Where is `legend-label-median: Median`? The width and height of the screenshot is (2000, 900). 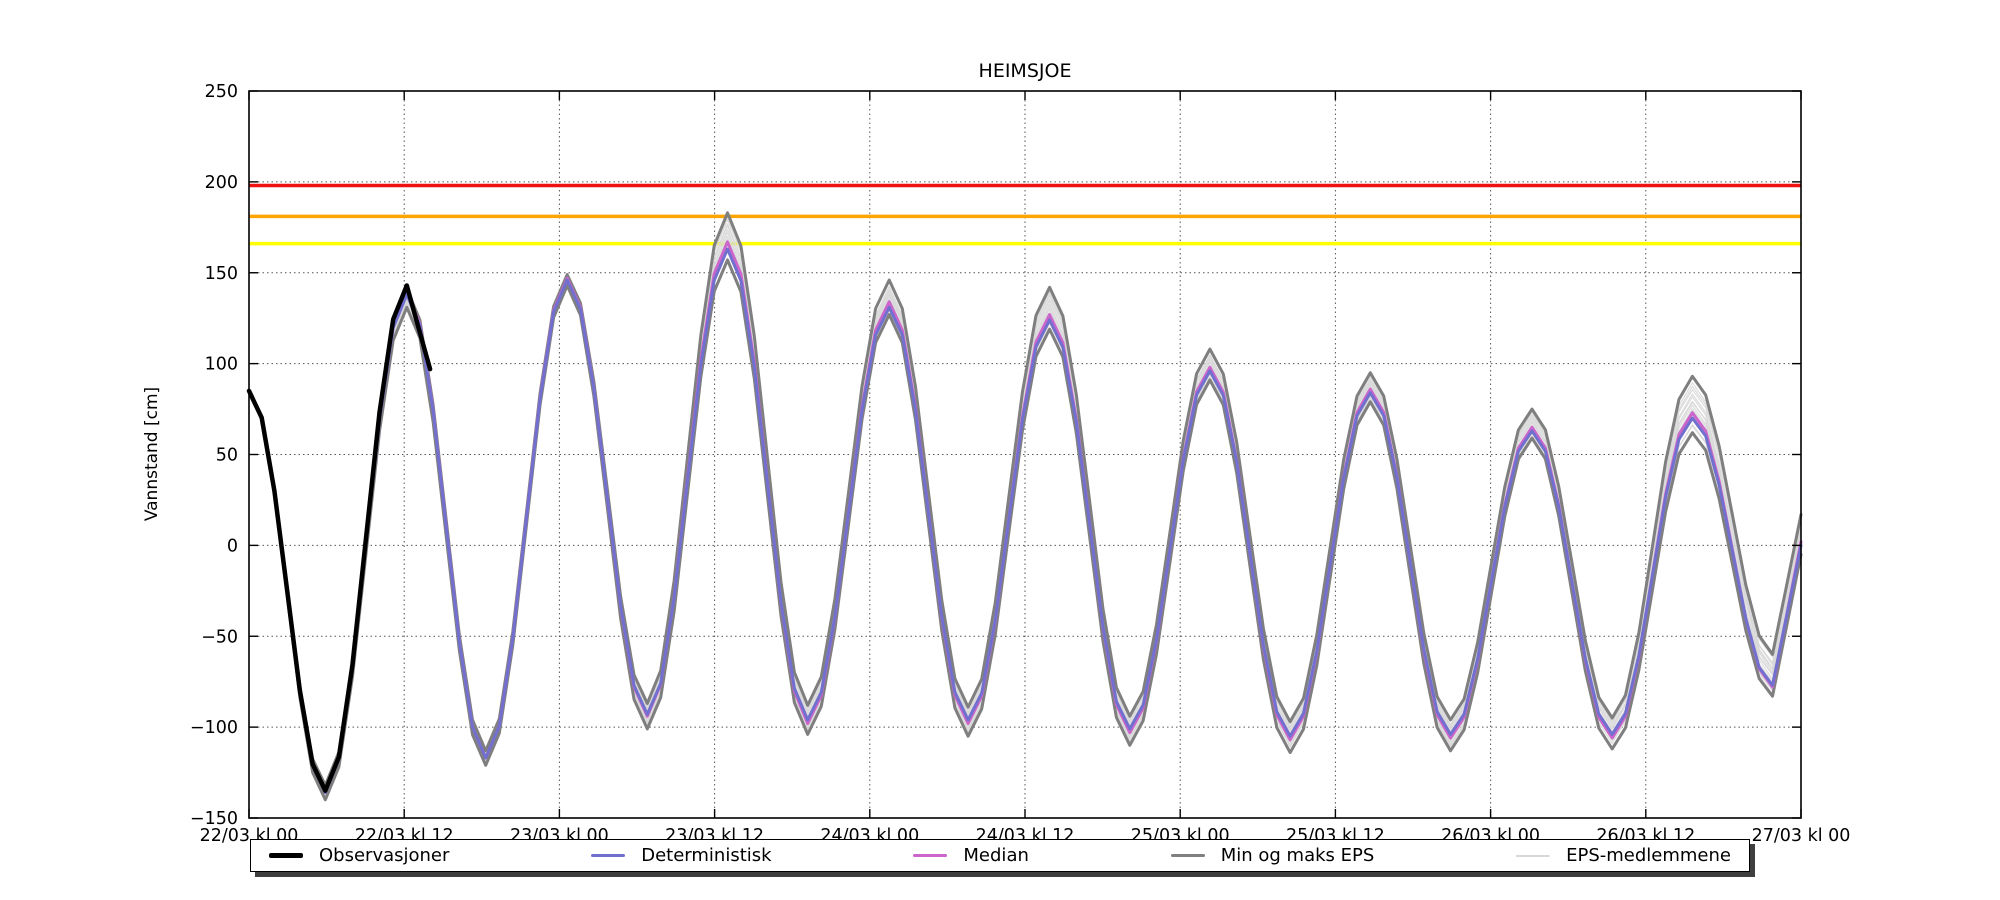
legend-label-median: Median is located at coordinates (996, 855).